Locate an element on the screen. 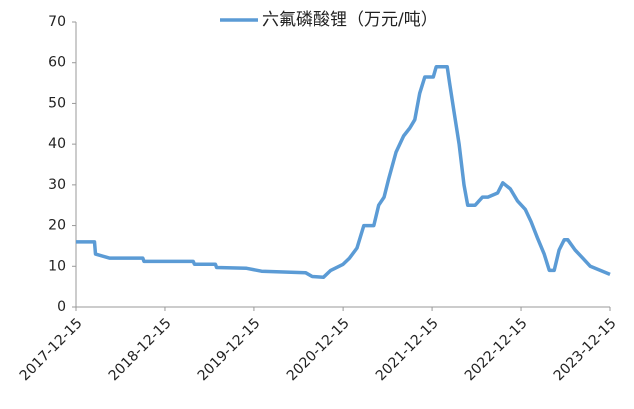  y-tick-label: 20 is located at coordinates (57, 226).